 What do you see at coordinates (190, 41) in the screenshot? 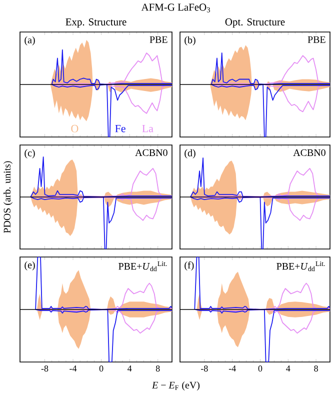
I see `annotation: (b)` at bounding box center [190, 41].